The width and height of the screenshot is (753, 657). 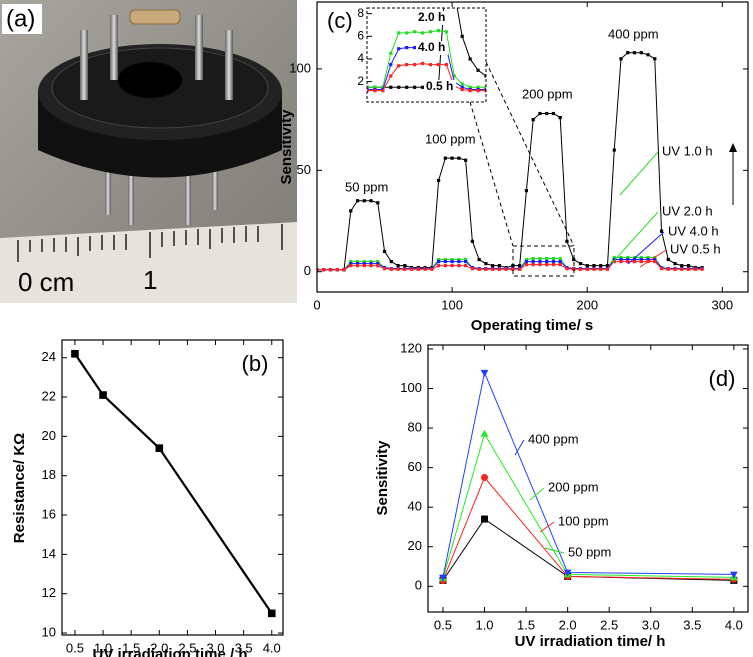 I want to click on x-tick-label: 1.5, so click(x=526, y=624).